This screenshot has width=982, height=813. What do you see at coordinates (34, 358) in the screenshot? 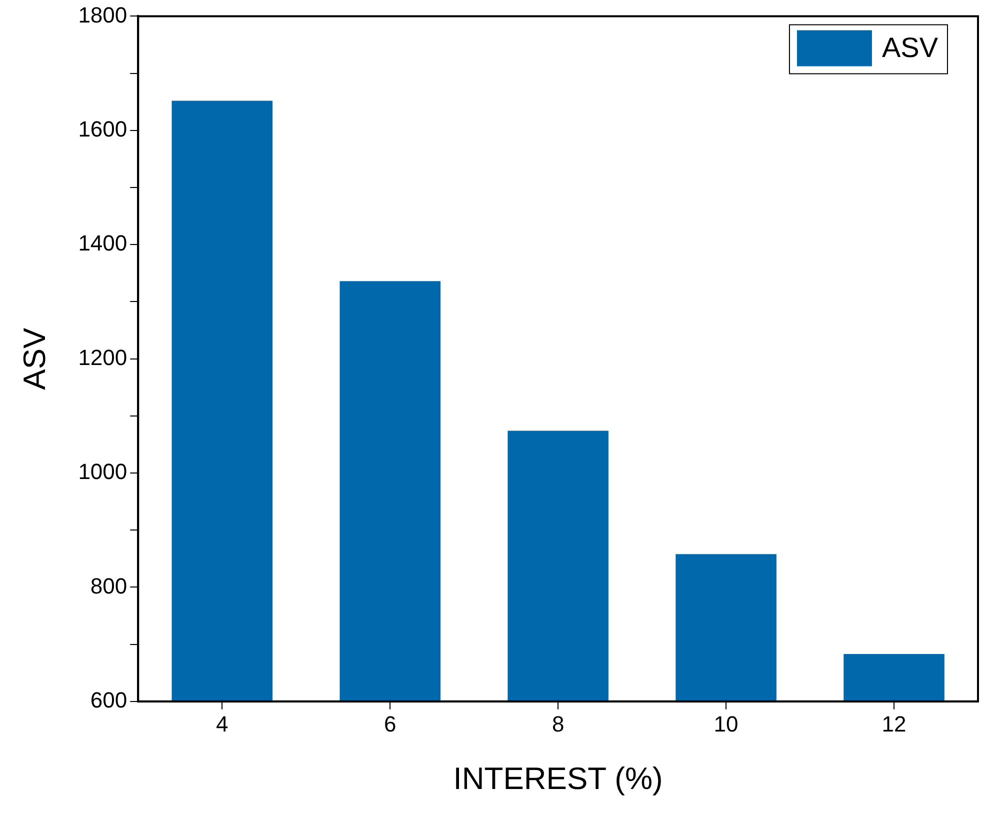
I see `y-axis-title: ASV` at bounding box center [34, 358].